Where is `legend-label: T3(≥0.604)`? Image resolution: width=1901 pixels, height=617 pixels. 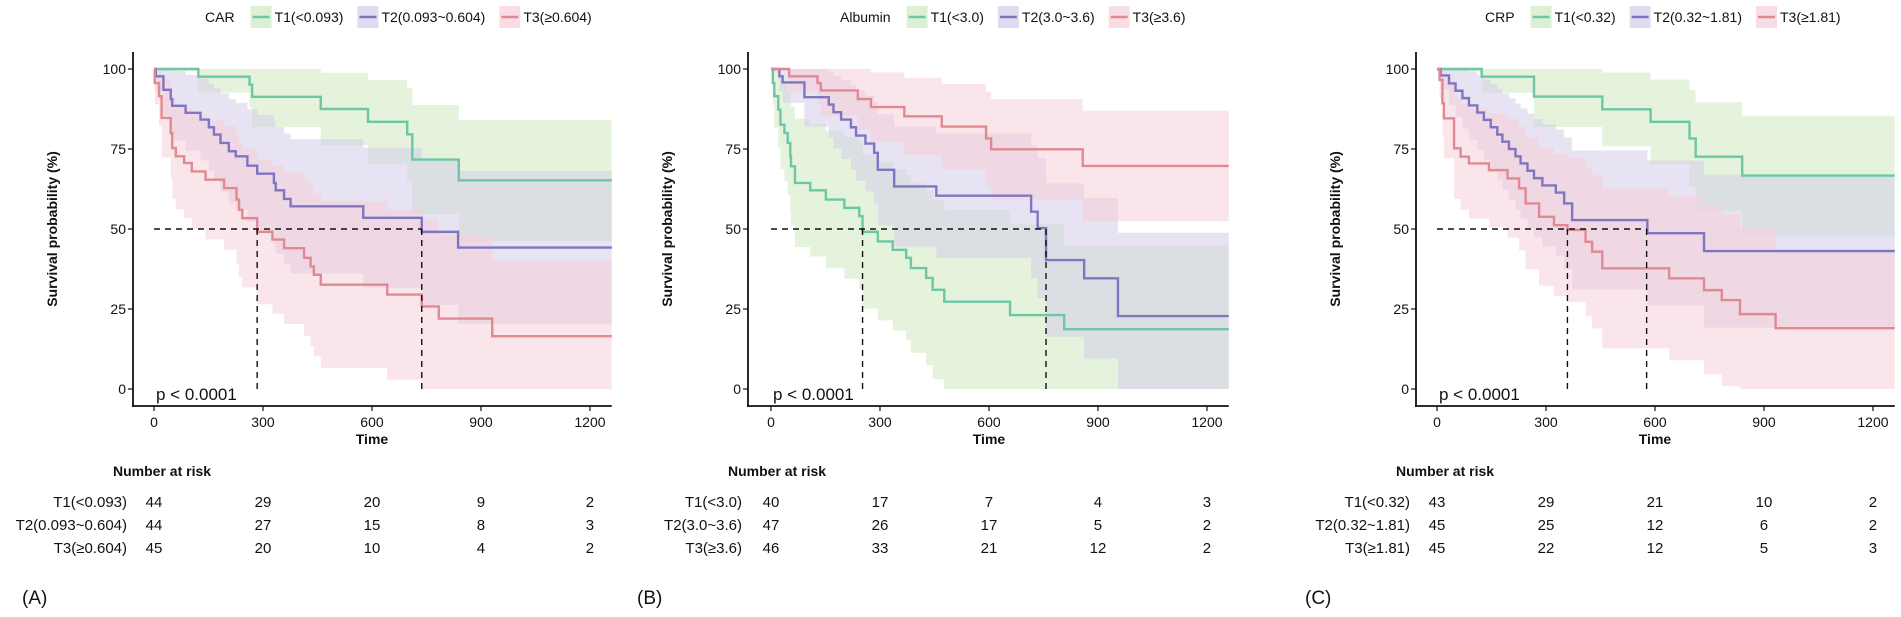
legend-label: T3(≥0.604) is located at coordinates (557, 17).